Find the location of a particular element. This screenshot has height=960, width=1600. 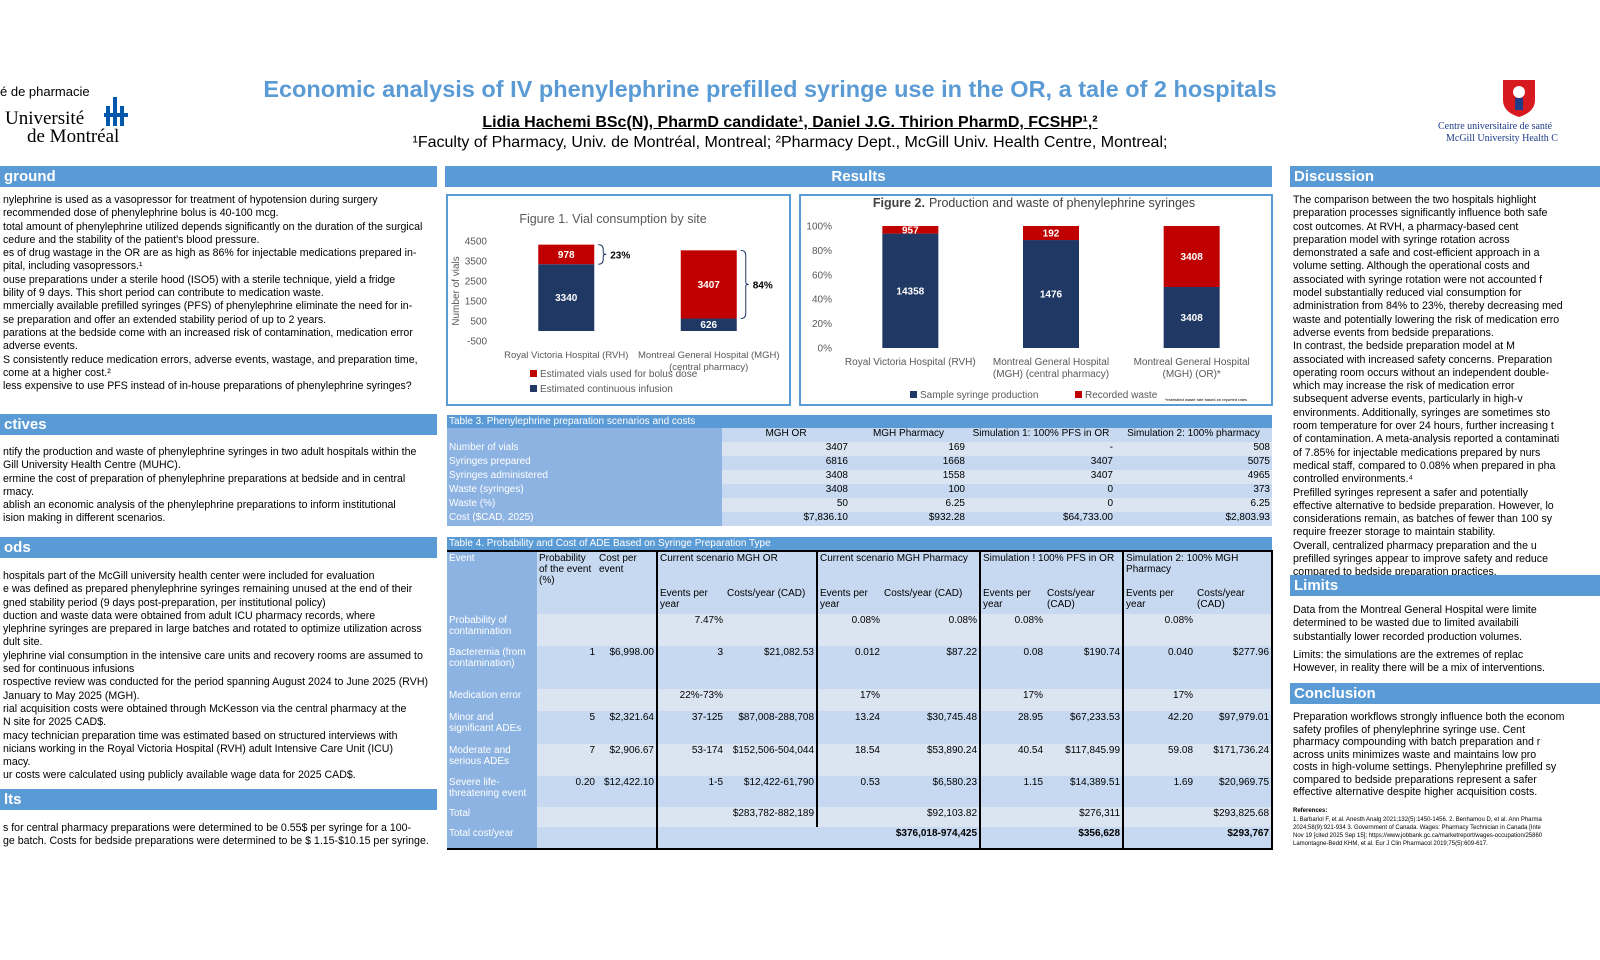

header-cell: Event is located at coordinates (492, 582).